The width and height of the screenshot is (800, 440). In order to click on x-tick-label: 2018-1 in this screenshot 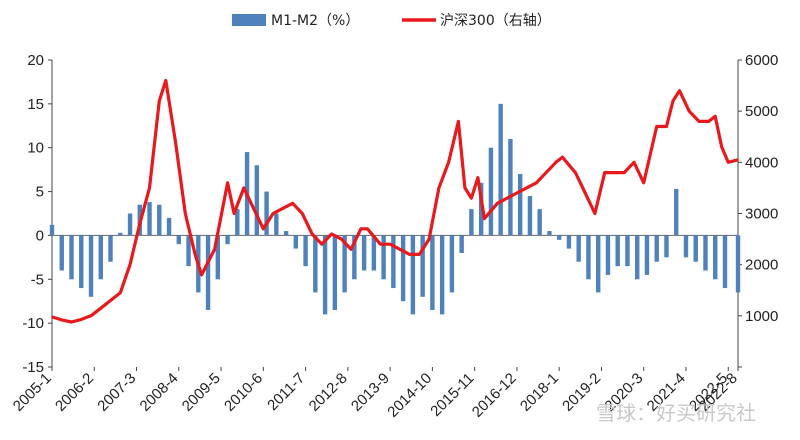, I will do `click(539, 392)`.